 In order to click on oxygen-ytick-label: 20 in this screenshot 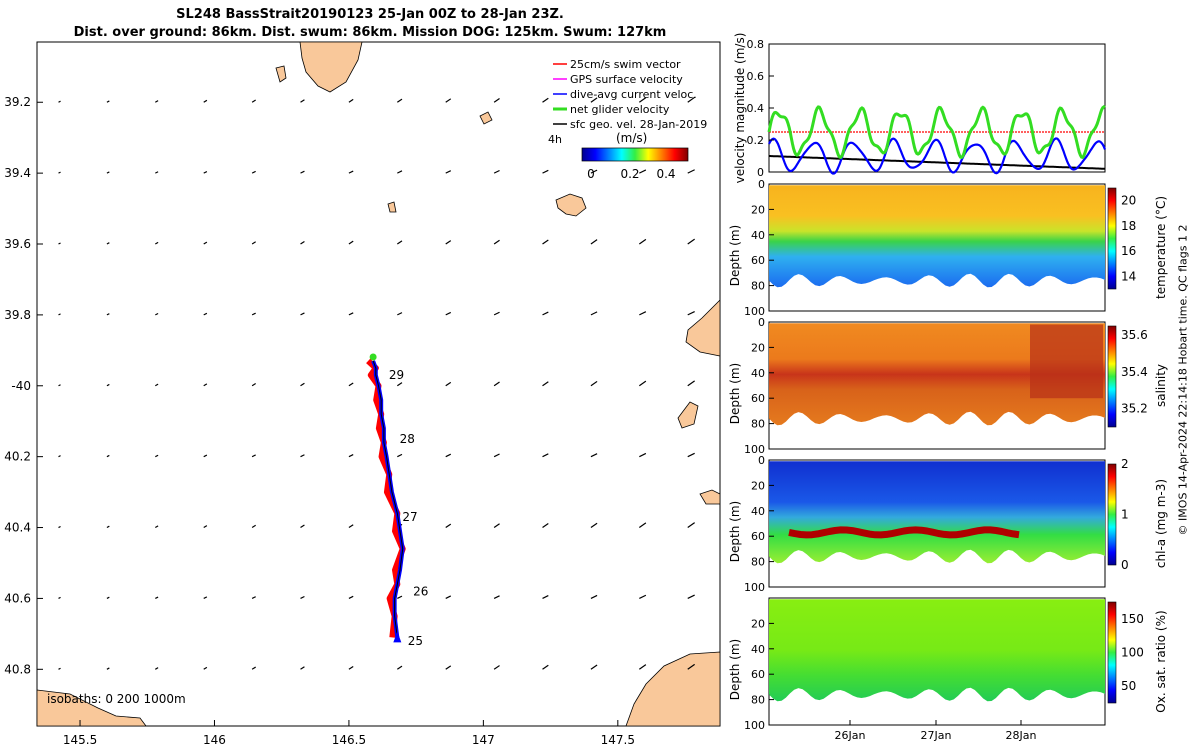, I will do `click(758, 623)`.